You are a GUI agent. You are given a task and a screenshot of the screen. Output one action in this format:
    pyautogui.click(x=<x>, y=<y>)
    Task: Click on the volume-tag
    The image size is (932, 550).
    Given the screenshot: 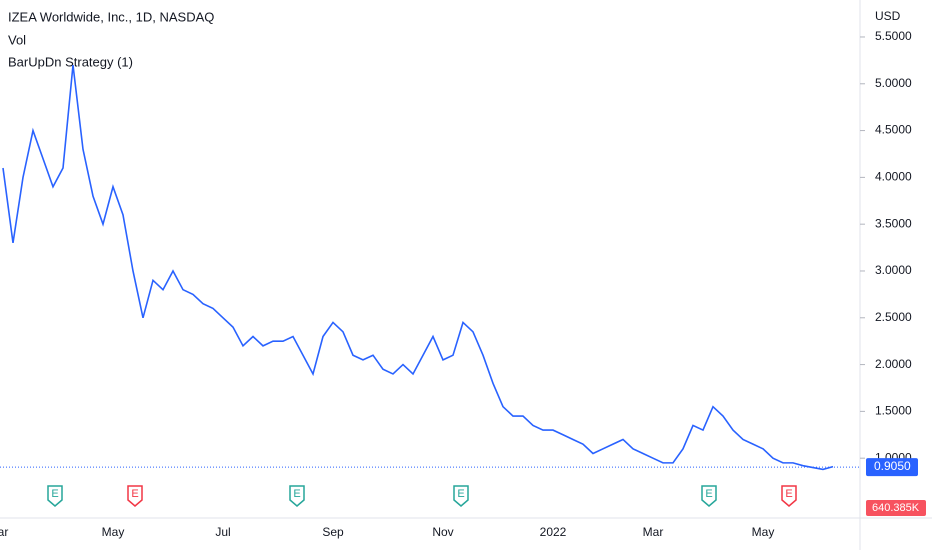 What is the action you would take?
    pyautogui.click(x=896, y=508)
    